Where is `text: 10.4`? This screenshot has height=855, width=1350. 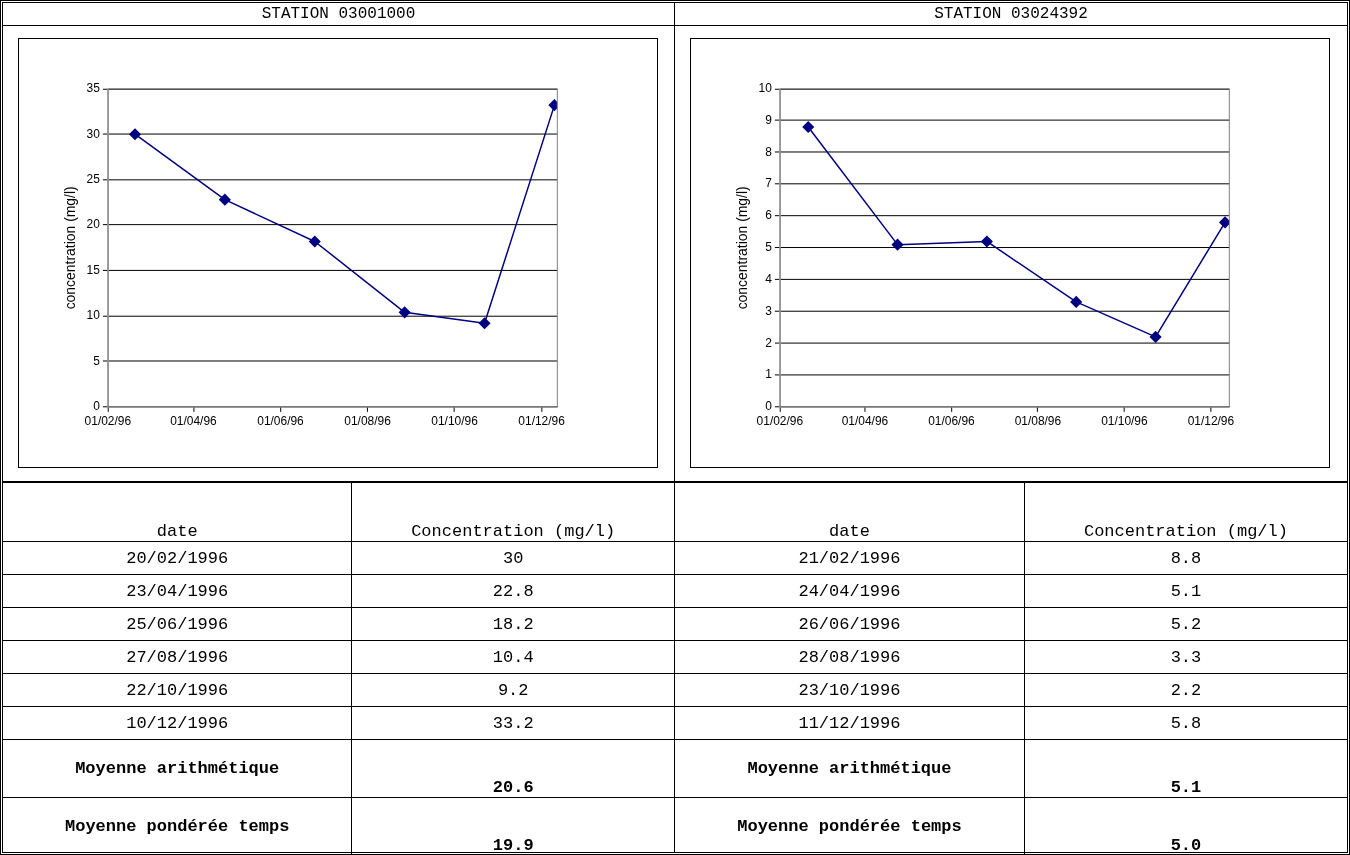
text: 10.4 is located at coordinates (512, 657).